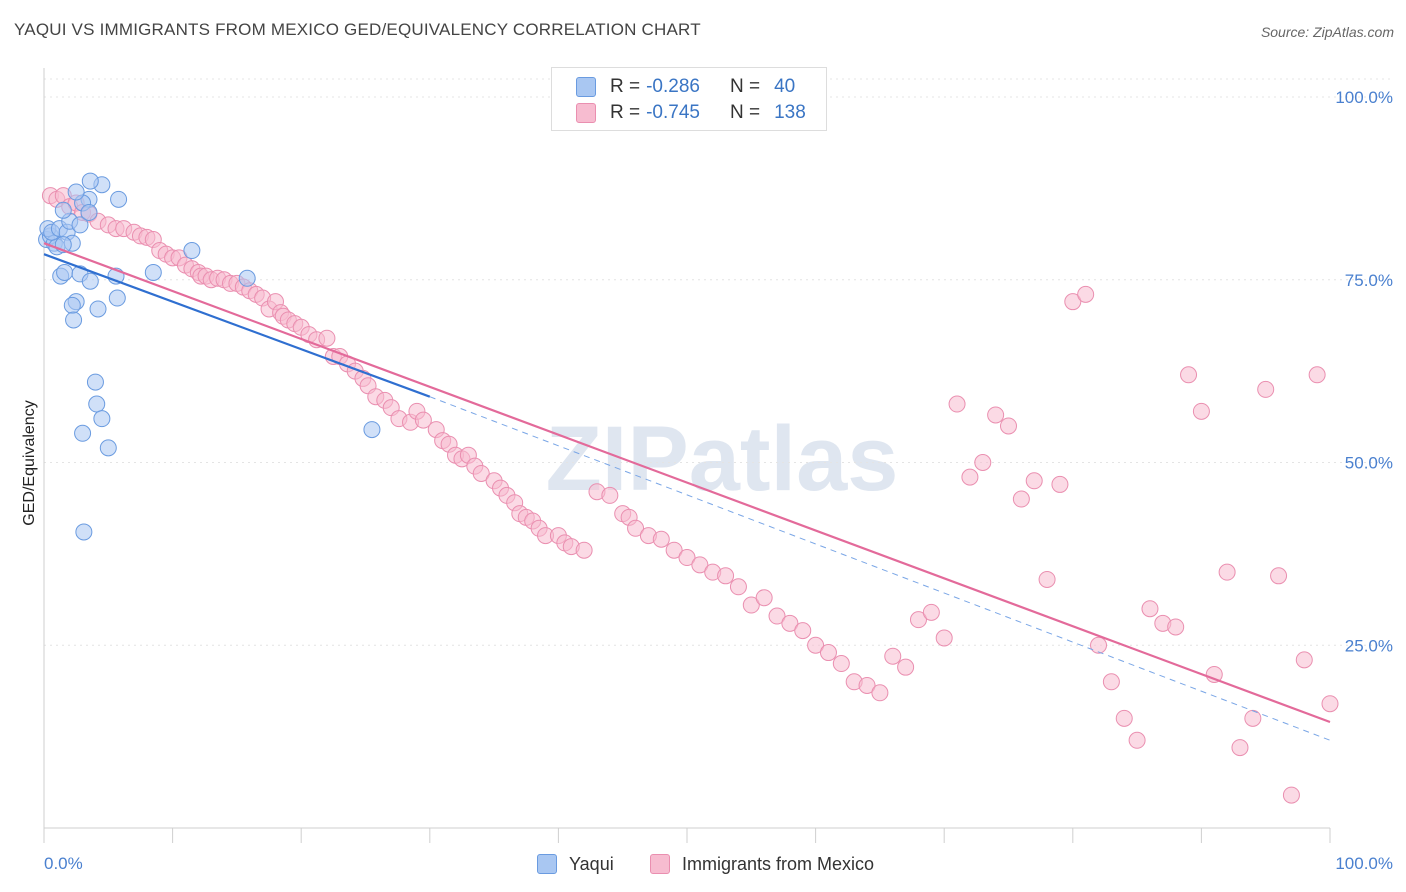 The image size is (1406, 892). What do you see at coordinates (660, 864) in the screenshot?
I see `legend-swatch-mexico` at bounding box center [660, 864].